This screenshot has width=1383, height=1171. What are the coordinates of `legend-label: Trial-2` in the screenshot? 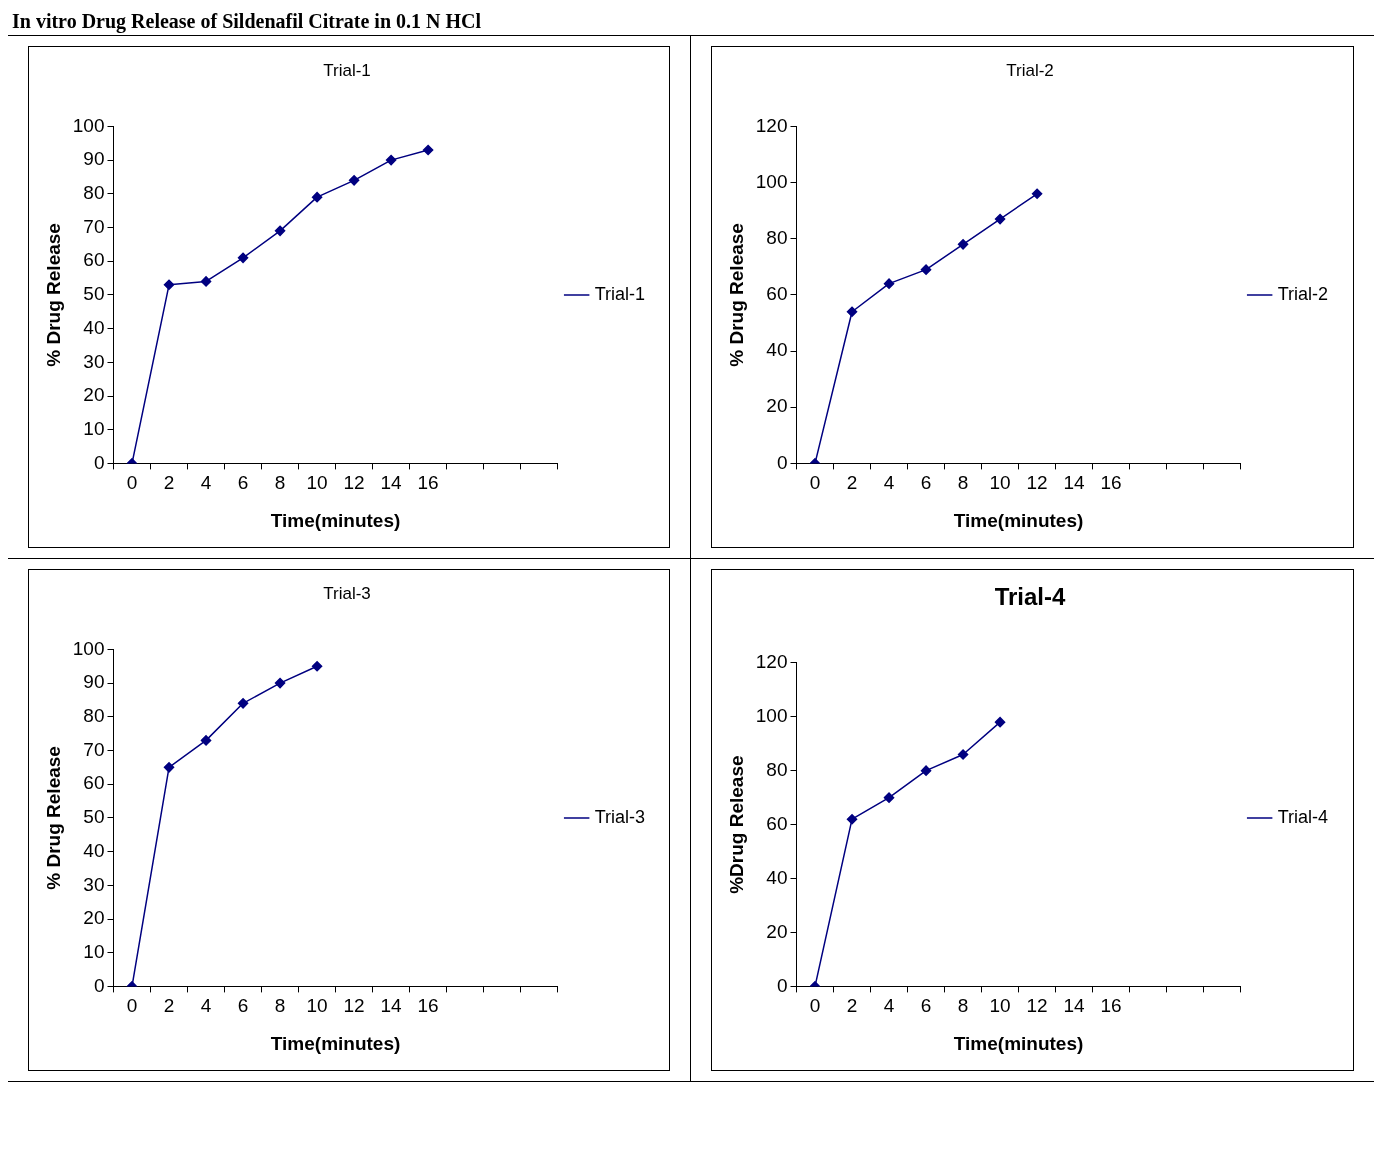 It's located at (1303, 293).